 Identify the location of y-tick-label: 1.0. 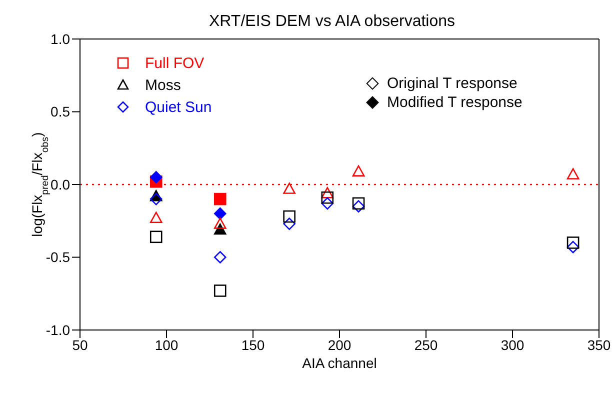
(60, 38).